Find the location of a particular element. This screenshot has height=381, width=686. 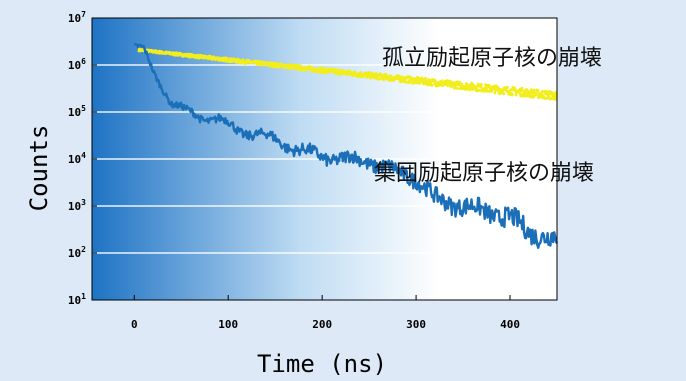

x-tick-label: 100 is located at coordinates (228, 324).